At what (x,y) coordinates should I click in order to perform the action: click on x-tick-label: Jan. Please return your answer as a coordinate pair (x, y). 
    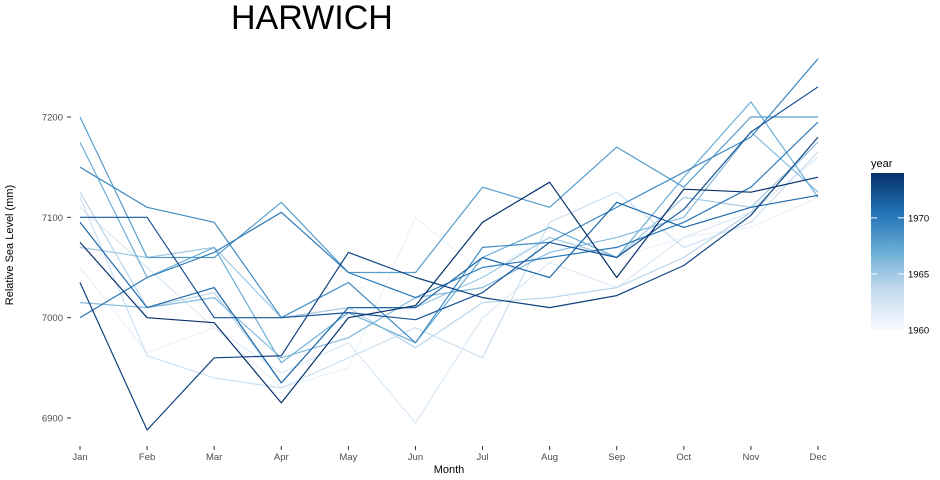
    Looking at the image, I should click on (79, 457).